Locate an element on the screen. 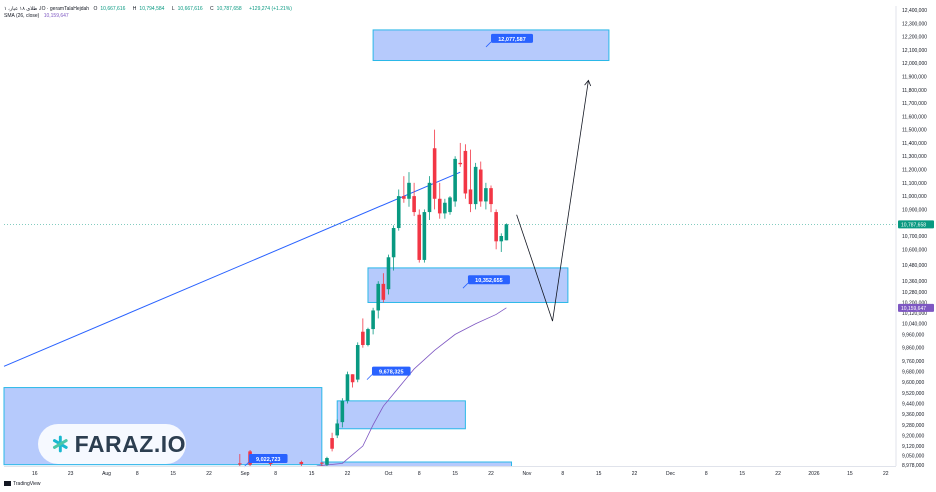 The height and width of the screenshot is (492, 936). sma-value: 10,159,647 is located at coordinates (56, 16).